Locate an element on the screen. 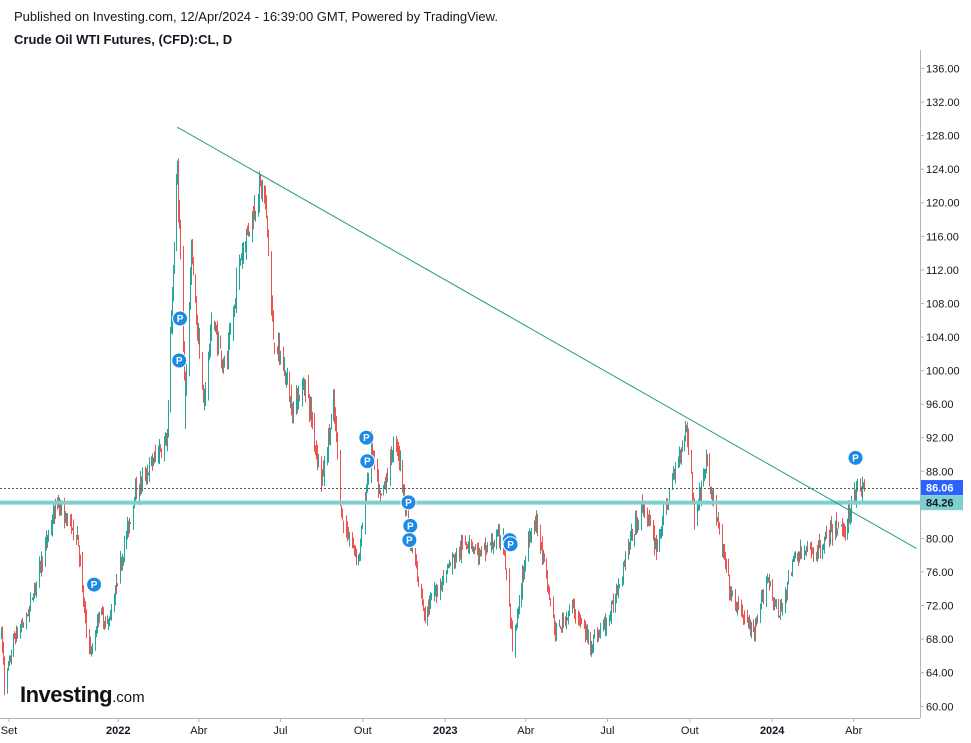 Image resolution: width=971 pixels, height=743 pixels. y-tick-label: 104.00 is located at coordinates (943, 338).